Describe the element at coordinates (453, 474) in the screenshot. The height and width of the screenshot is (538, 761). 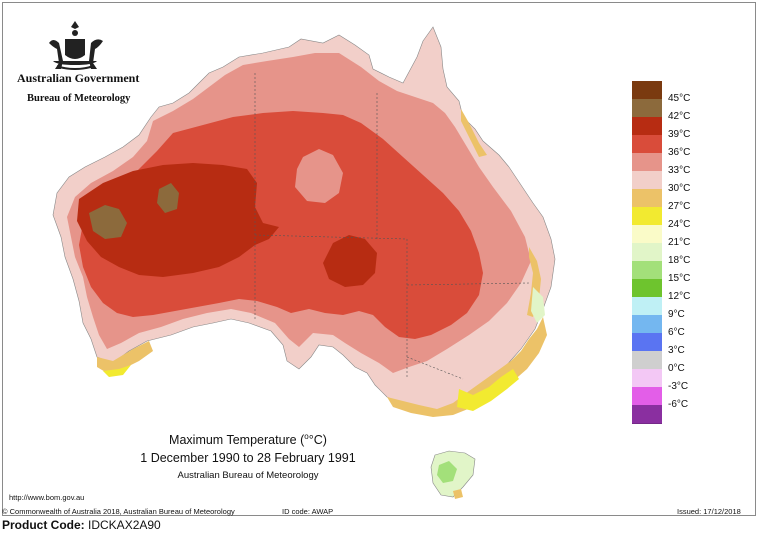
I see `tasmania` at that location.